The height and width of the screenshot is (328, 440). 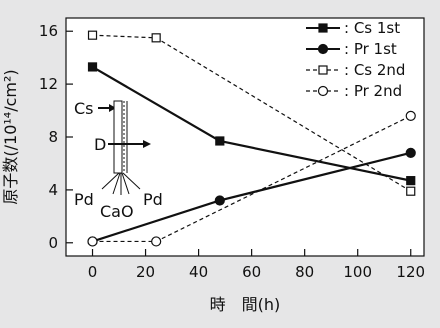 I want to click on x-tick-label: 40, so click(x=198, y=272).